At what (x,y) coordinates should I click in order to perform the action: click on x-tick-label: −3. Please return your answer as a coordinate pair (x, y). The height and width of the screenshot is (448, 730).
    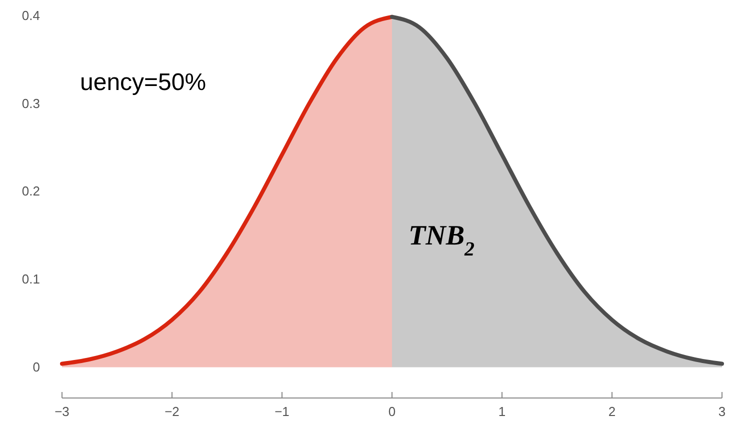
    Looking at the image, I should click on (62, 411).